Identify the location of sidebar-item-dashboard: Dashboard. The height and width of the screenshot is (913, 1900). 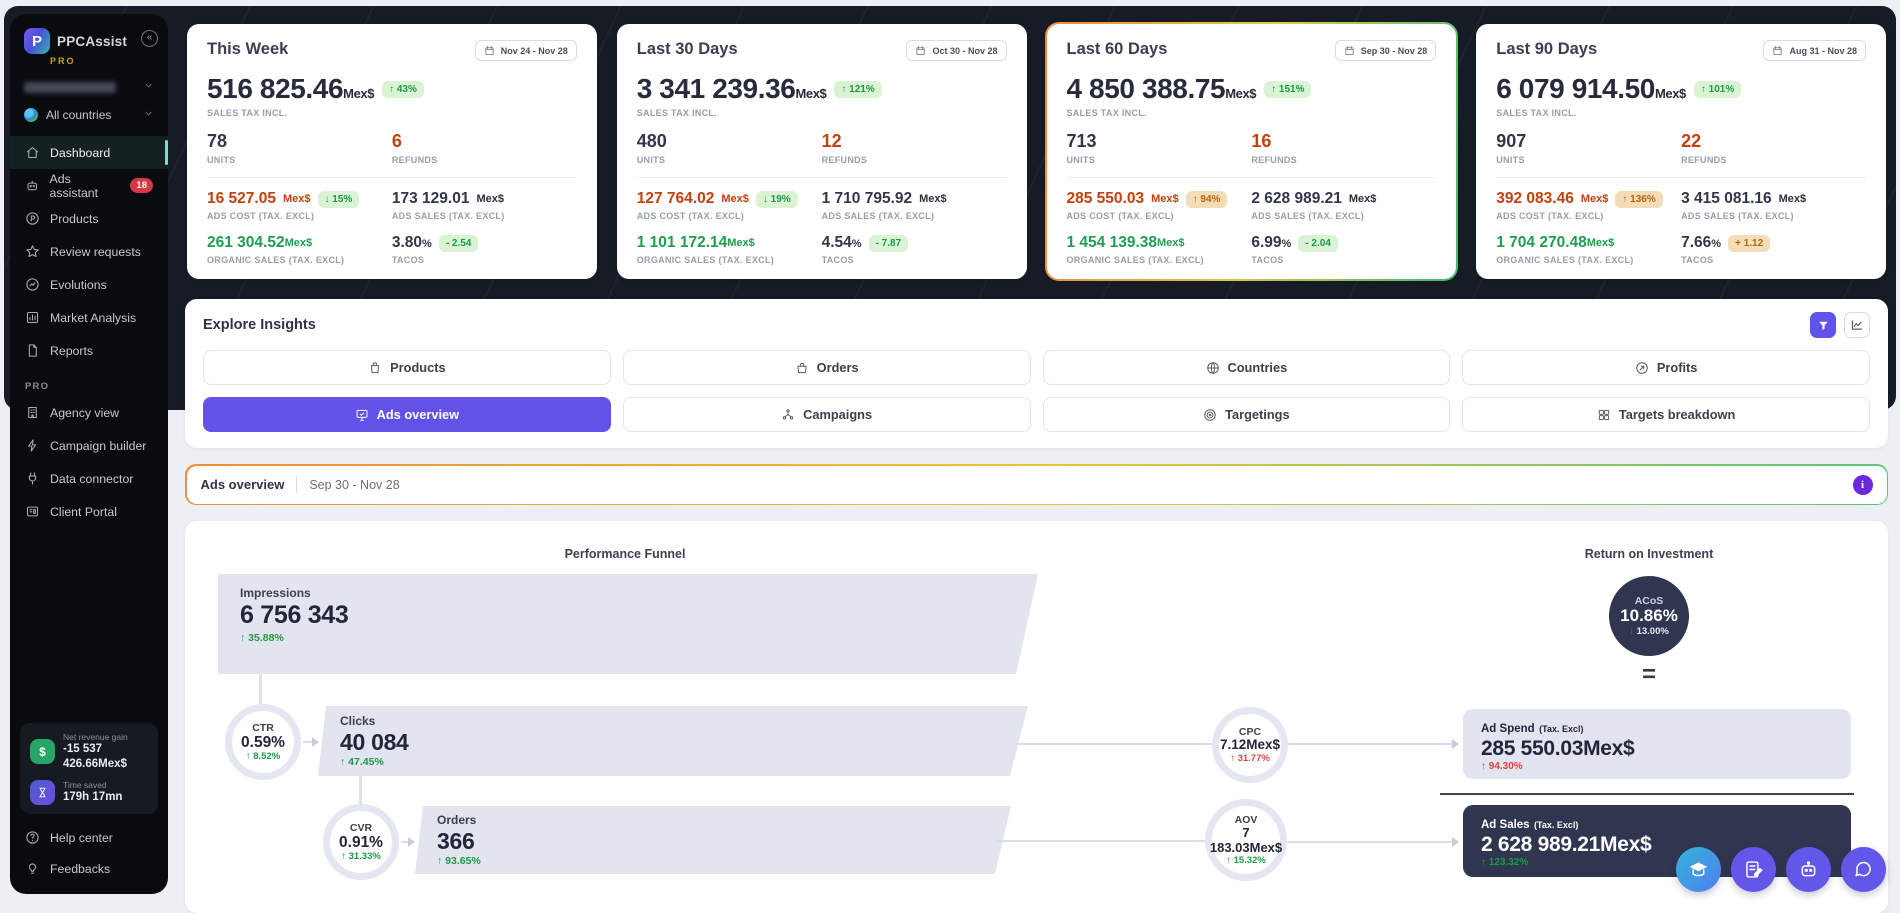
(89, 152).